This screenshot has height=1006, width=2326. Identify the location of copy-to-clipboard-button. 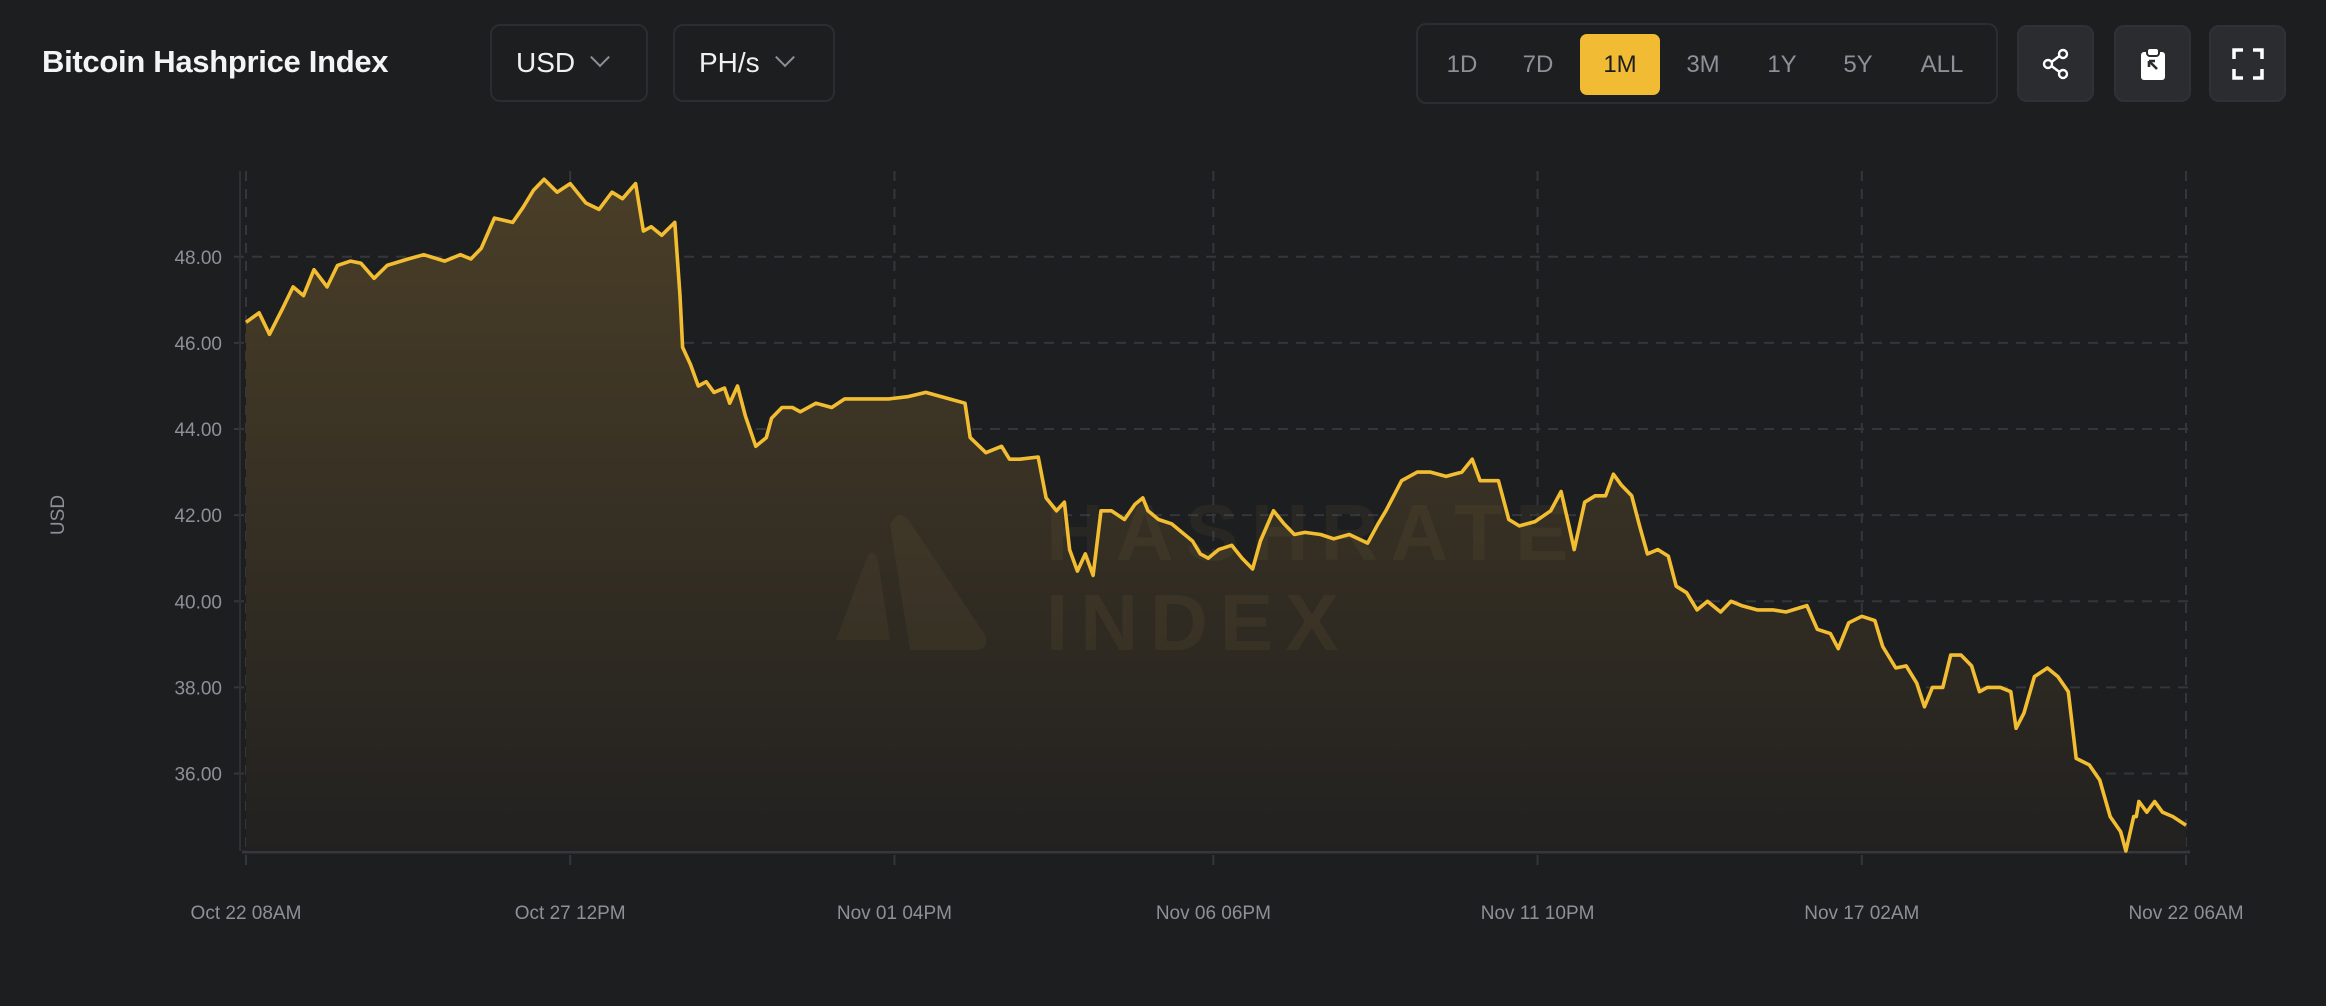
(2152, 63).